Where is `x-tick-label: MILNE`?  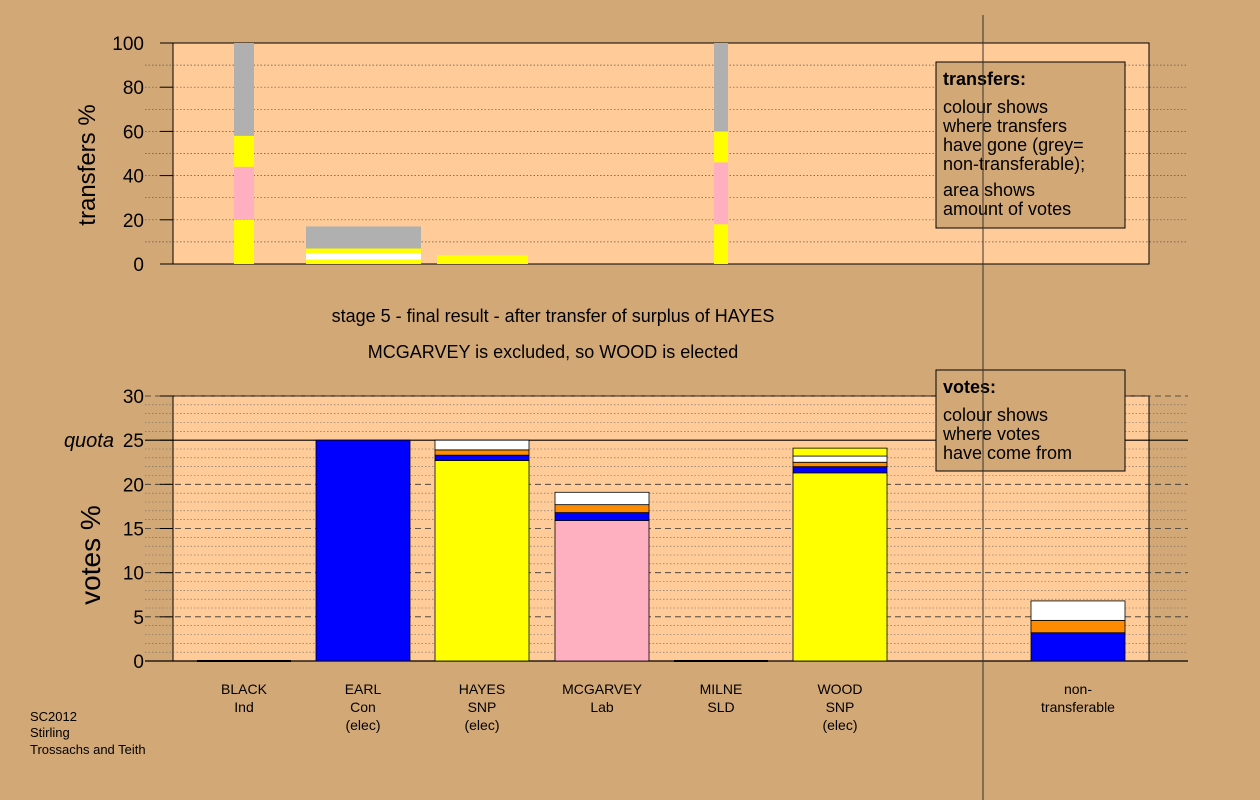
x-tick-label: MILNE is located at coordinates (721, 689).